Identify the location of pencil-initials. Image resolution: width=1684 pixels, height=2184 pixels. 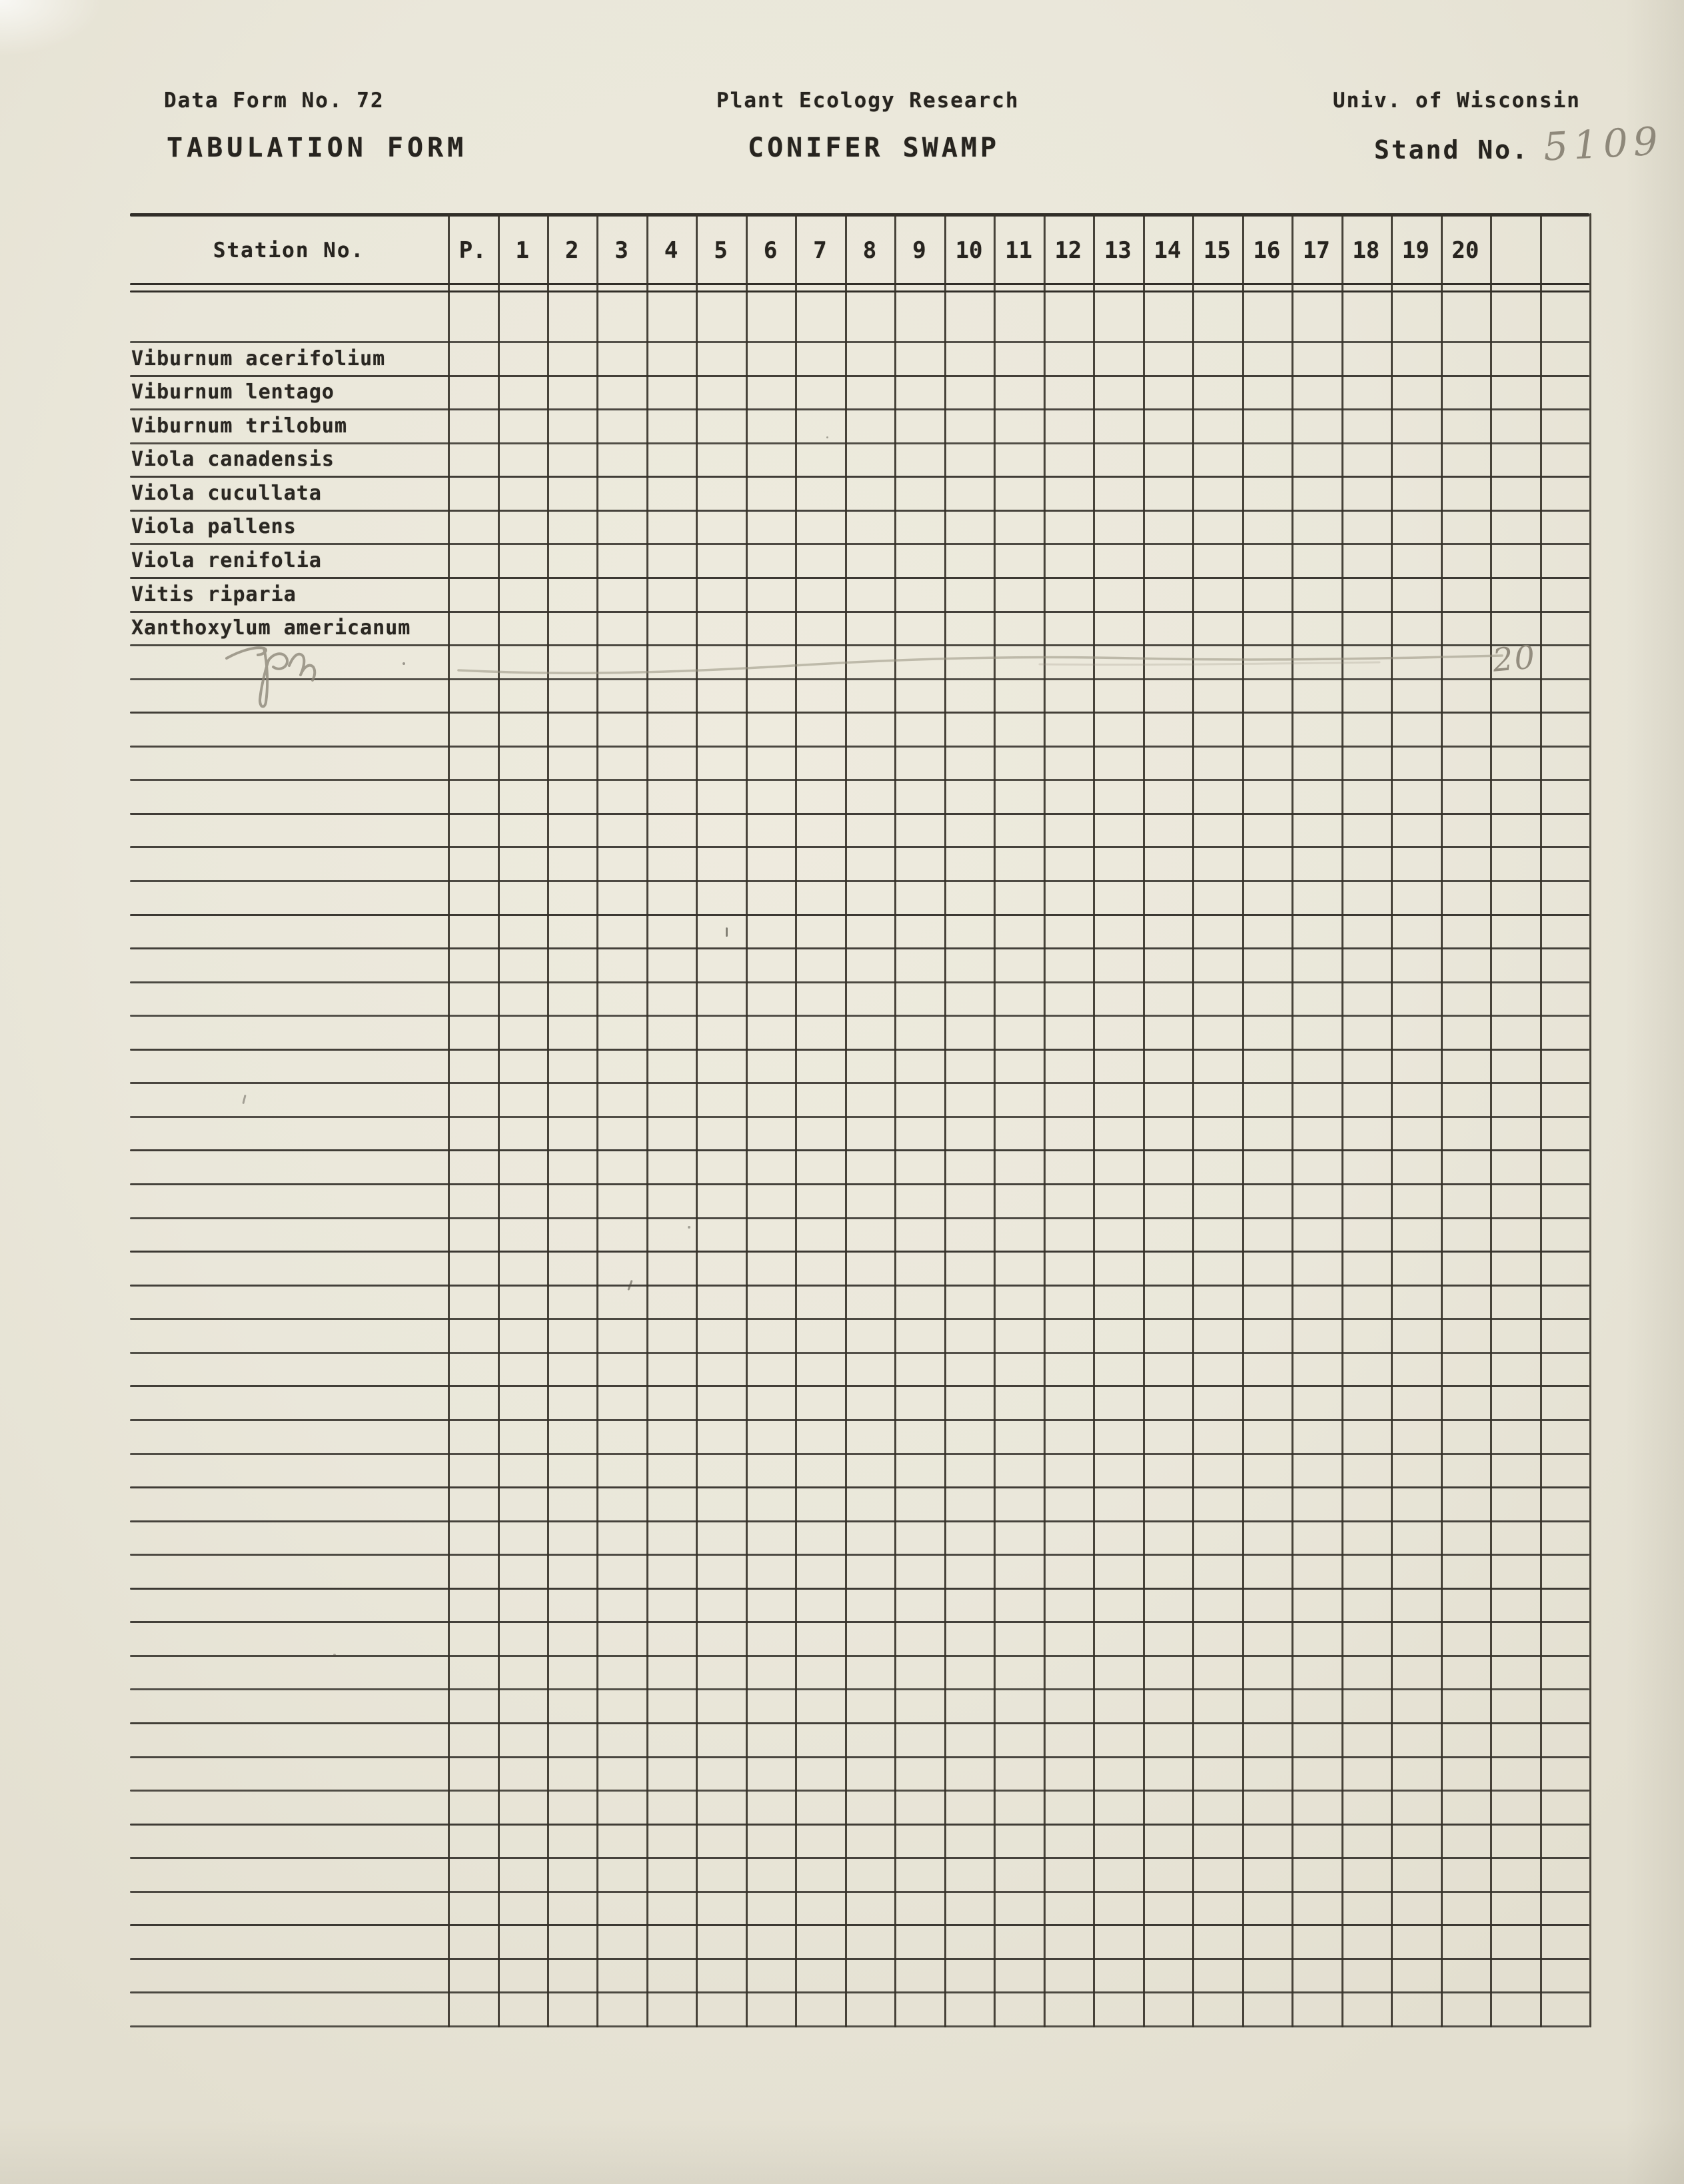
(271, 677).